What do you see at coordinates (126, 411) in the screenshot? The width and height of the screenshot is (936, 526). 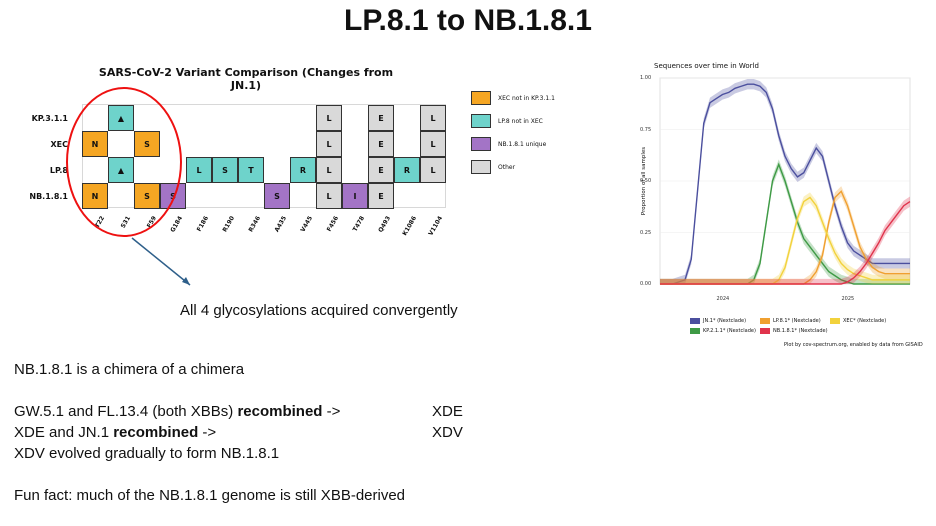 I see `line2-prefix: GW.5.1 and FL.13.4 (both XBBs)` at bounding box center [126, 411].